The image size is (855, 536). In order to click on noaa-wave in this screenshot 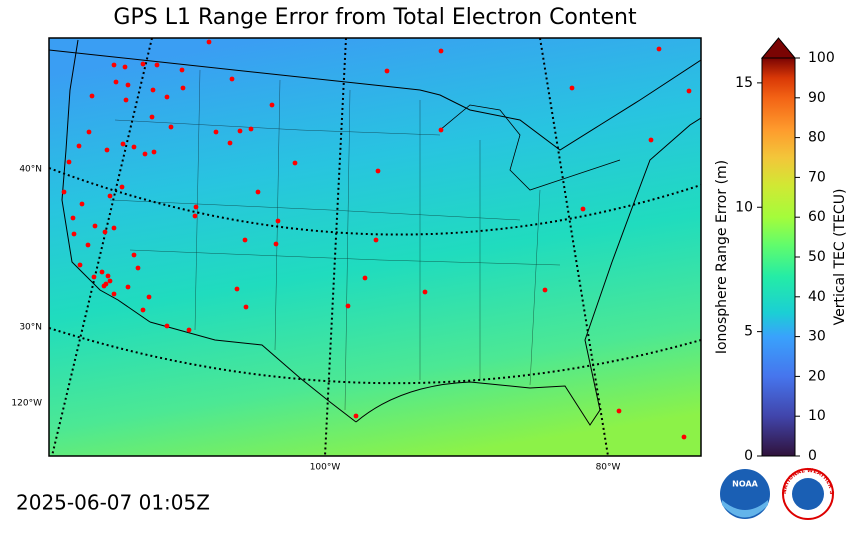, I will do `click(745, 509)`.